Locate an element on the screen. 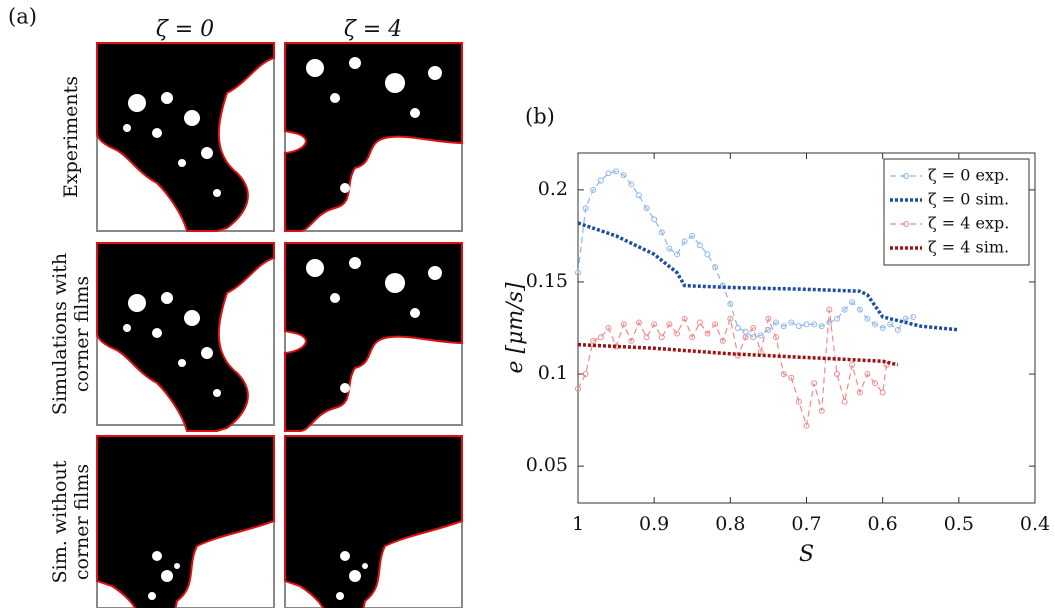 The height and width of the screenshot is (608, 1055). panel-label: (b) is located at coordinates (540, 117).